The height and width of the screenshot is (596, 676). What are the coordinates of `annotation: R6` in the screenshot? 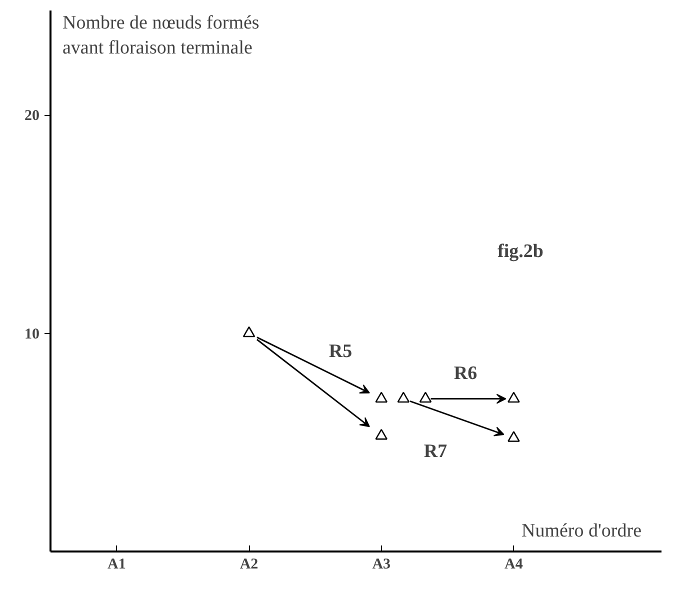 It's located at (466, 373).